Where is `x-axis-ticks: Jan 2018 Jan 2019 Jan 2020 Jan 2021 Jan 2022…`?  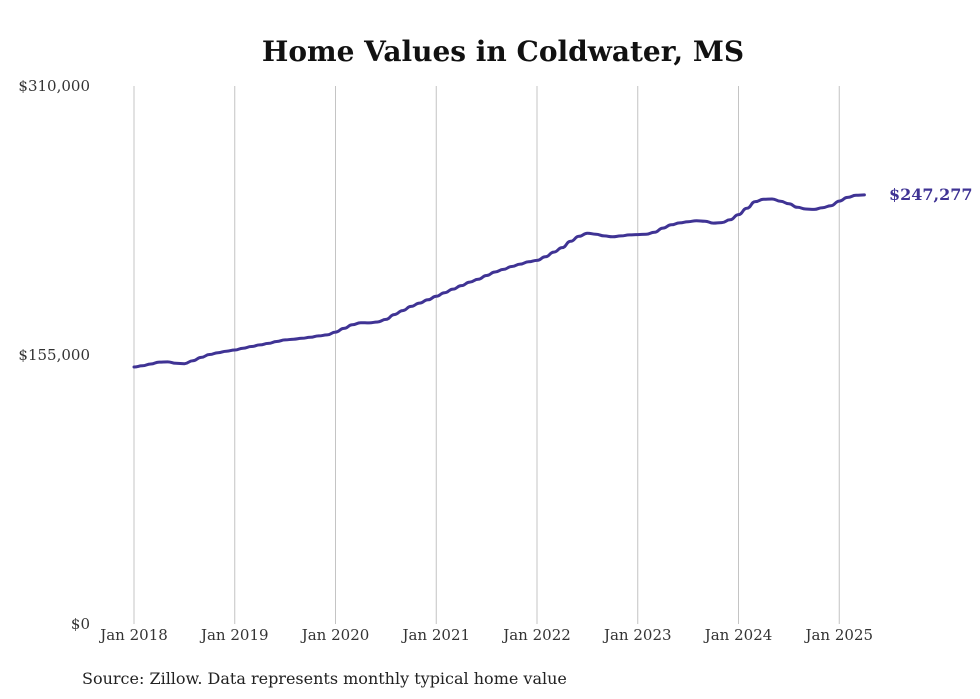
x-axis-ticks: Jan 2018 Jan 2019 Jan 2020 Jan 2021 Jan 2022… is located at coordinates (485, 635).